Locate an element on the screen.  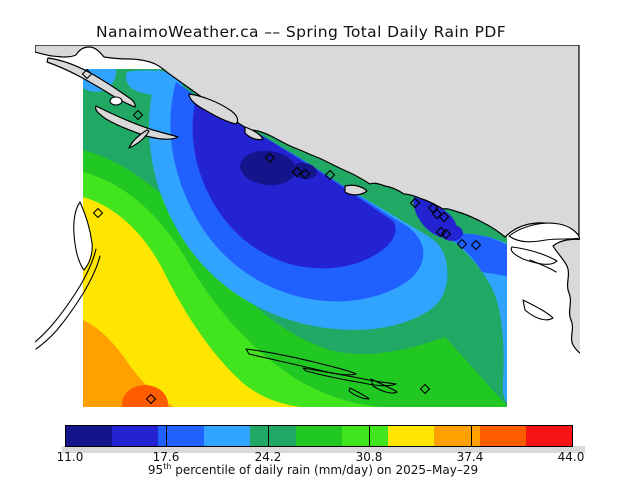
contour-tongue-blue is located at coordinates (476, 254).